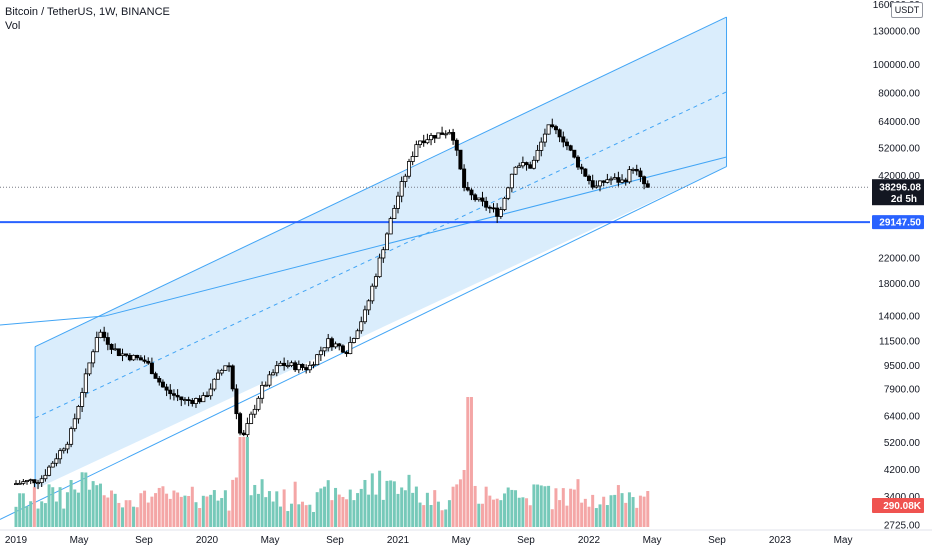  Describe the element at coordinates (897, 32) in the screenshot. I see `price-tick-label: 130000.00` at that location.